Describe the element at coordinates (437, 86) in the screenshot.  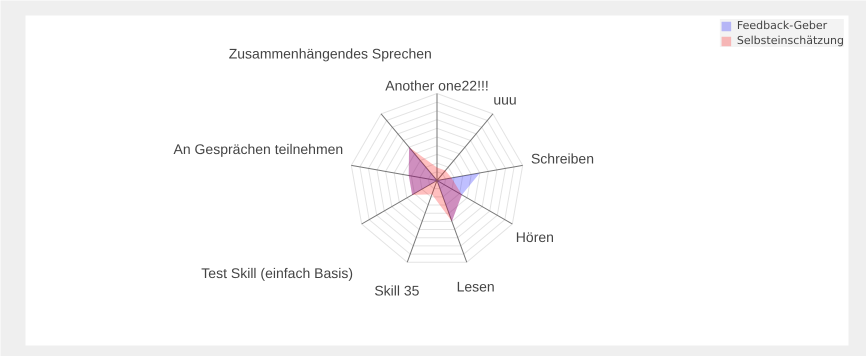
I see `spoke-label: Another one22!!!` at that location.